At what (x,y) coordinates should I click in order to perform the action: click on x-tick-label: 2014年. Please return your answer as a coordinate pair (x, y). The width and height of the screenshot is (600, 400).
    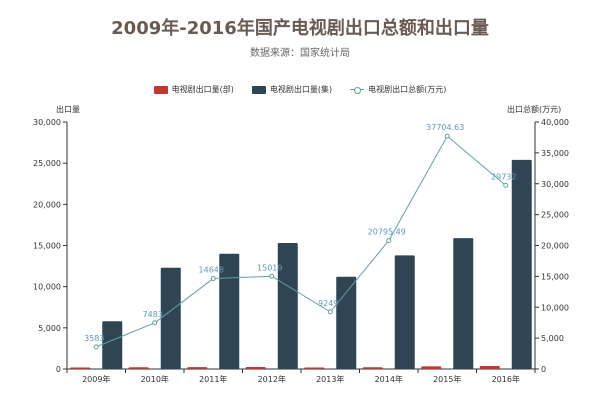
    Looking at the image, I should click on (389, 379).